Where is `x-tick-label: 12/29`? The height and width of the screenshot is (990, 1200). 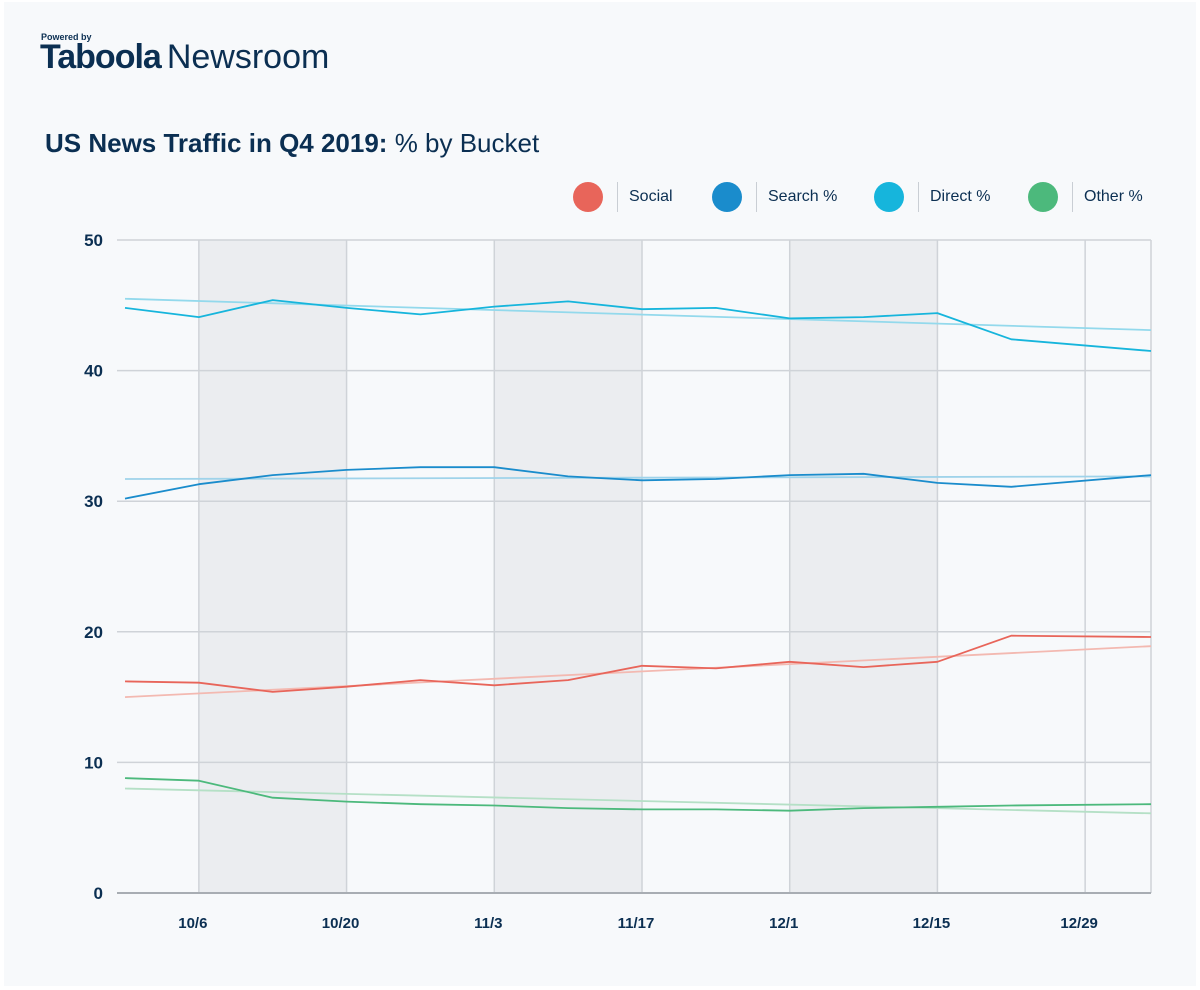
x-tick-label: 12/29 is located at coordinates (1079, 923).